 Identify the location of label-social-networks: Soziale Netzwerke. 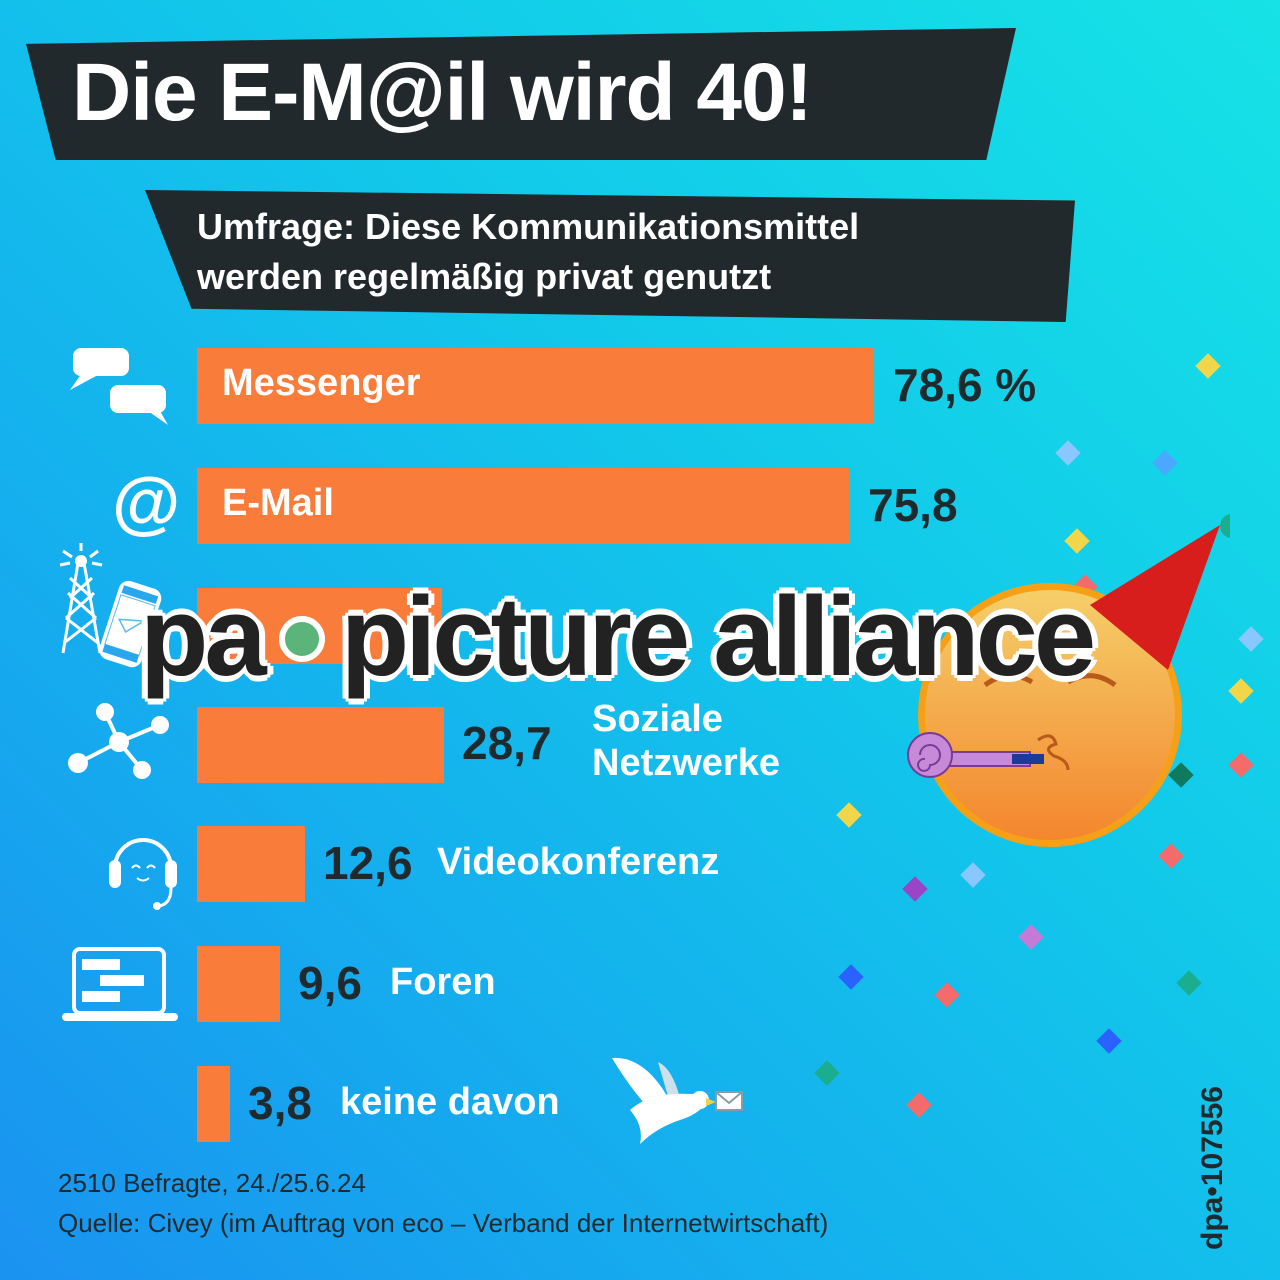
(686, 741).